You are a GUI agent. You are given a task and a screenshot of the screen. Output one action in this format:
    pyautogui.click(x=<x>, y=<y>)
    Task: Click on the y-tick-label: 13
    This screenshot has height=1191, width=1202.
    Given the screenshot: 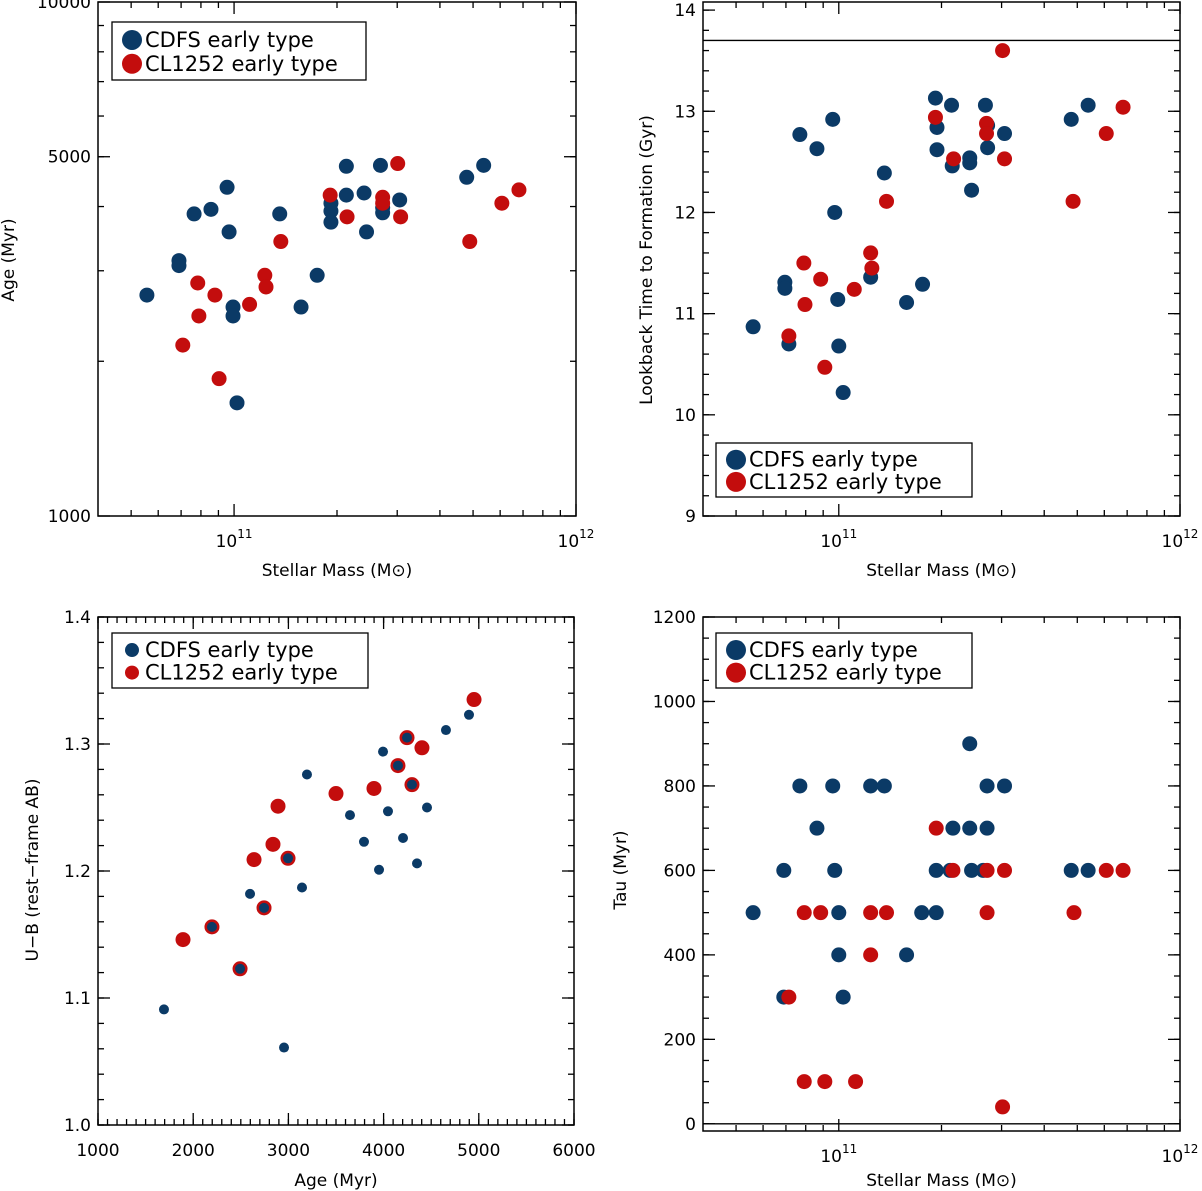 What is the action you would take?
    pyautogui.click(x=685, y=112)
    